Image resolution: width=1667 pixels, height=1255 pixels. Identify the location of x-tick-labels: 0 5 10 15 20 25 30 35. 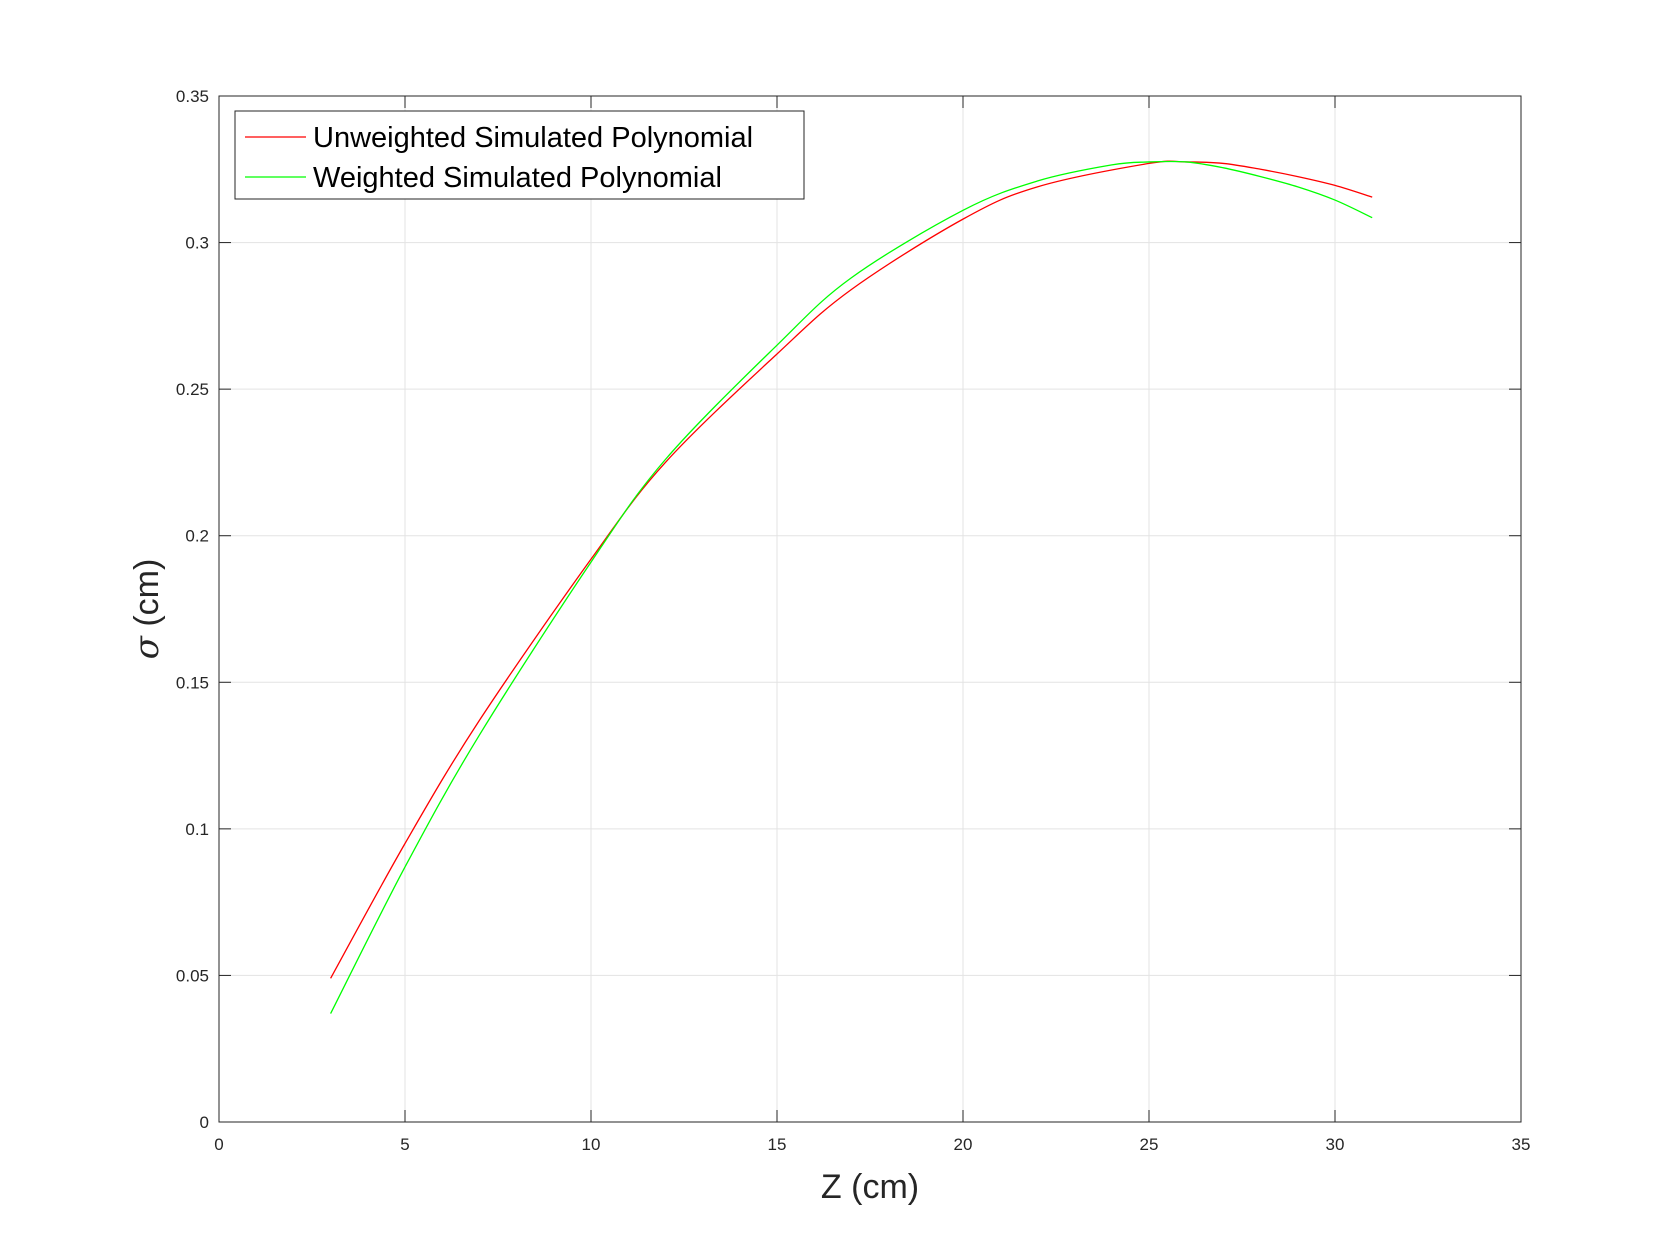
(872, 1144).